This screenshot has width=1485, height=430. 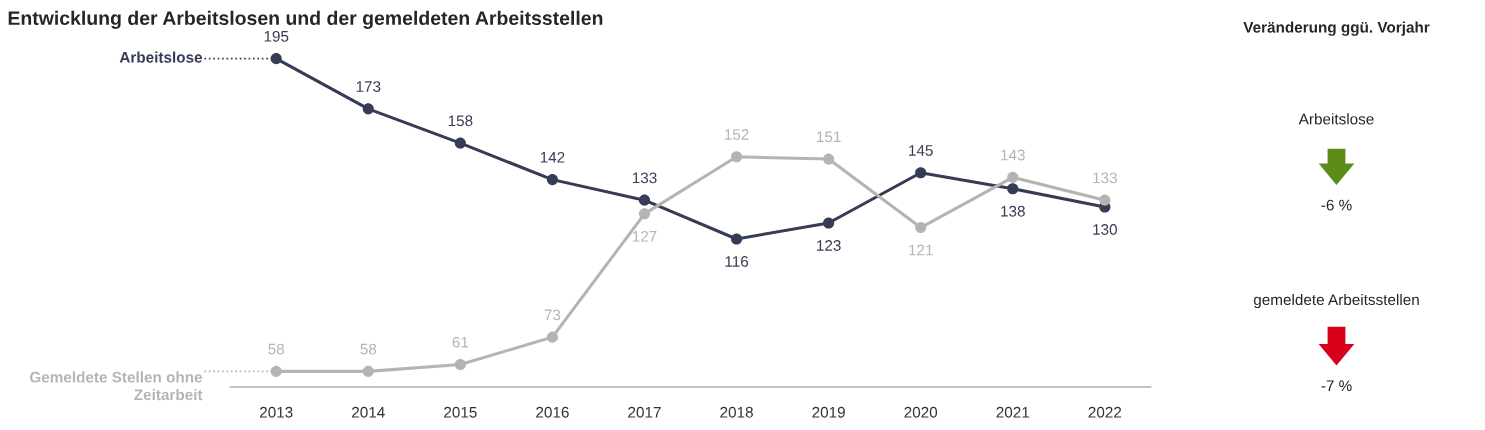 I want to click on data-label: 143, so click(x=1013, y=155).